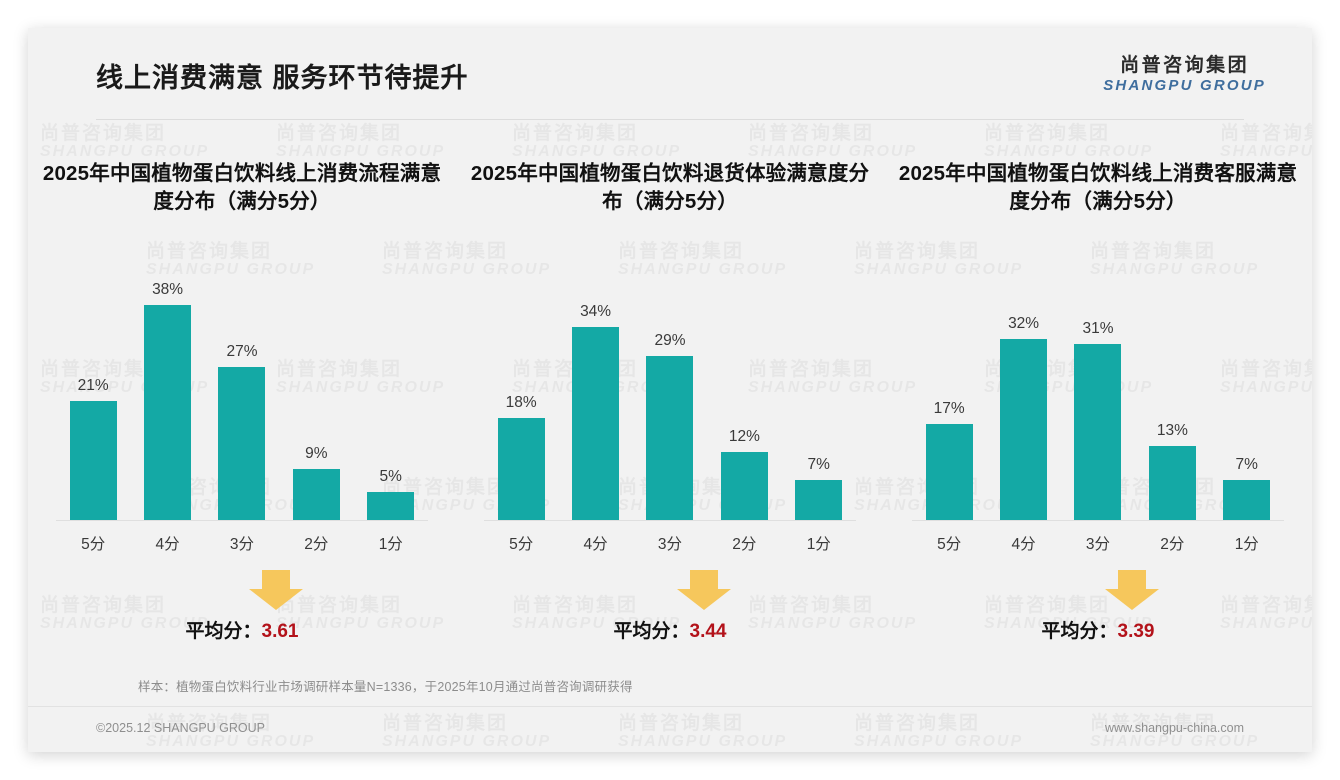 The width and height of the screenshot is (1340, 780). What do you see at coordinates (1184, 85) in the screenshot?
I see `logo-english-text: SHANGPU GROUP` at bounding box center [1184, 85].